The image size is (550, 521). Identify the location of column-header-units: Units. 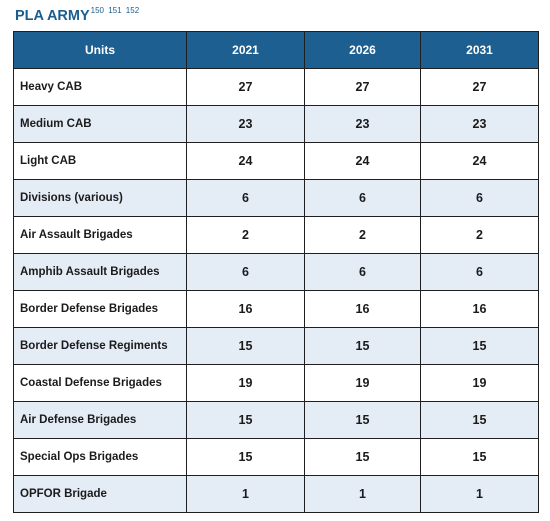
(100, 50).